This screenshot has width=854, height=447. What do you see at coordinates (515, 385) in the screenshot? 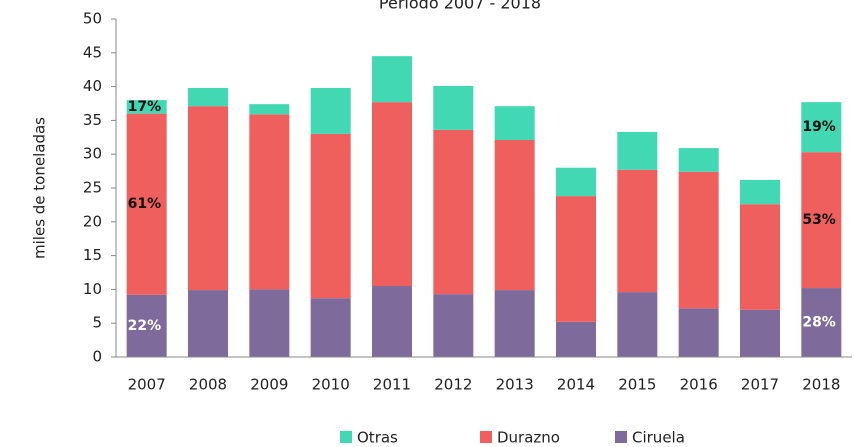
I see `x-tick-label: 2013` at bounding box center [515, 385].